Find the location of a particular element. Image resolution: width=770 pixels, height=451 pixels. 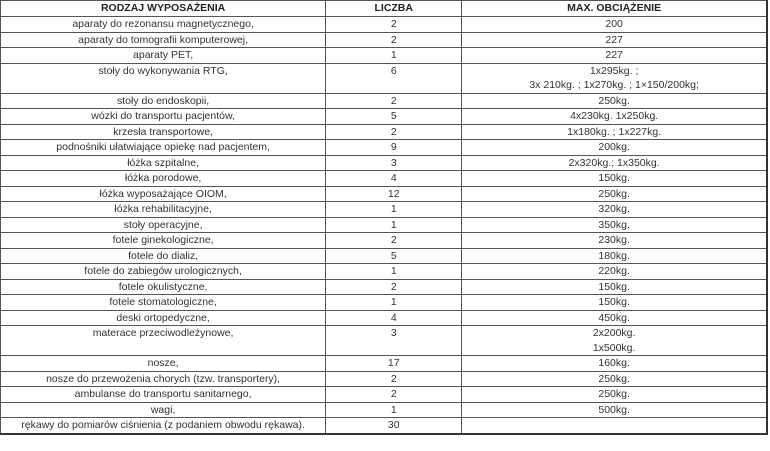

equipment-type-cell: aparaty do rezonansu magnetycznego, is located at coordinates (163, 24).